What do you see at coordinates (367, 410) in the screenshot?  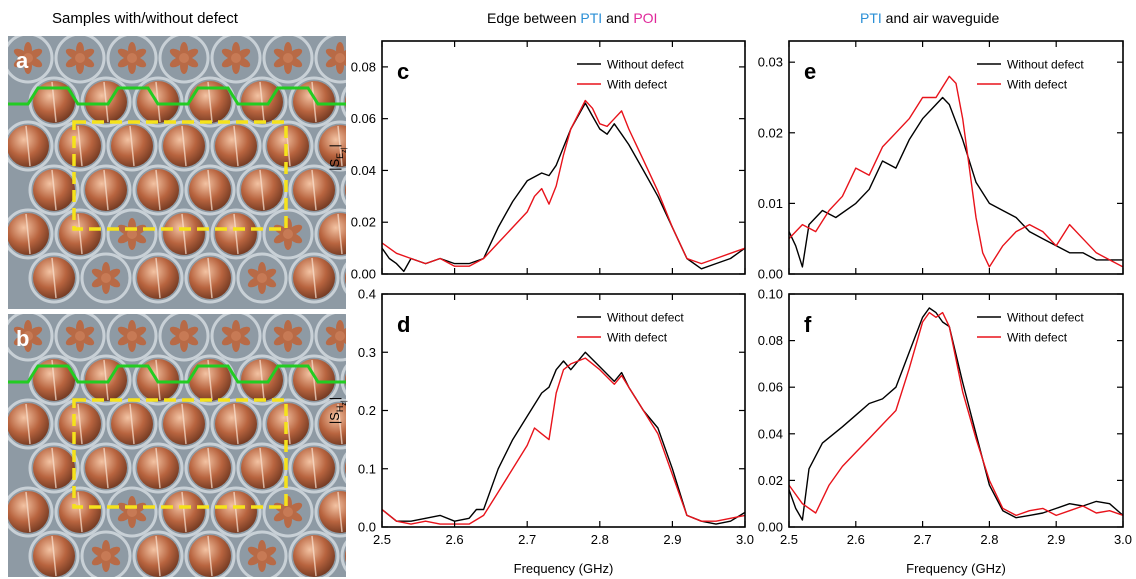 I see `y-tick-label: 0.2` at bounding box center [367, 410].